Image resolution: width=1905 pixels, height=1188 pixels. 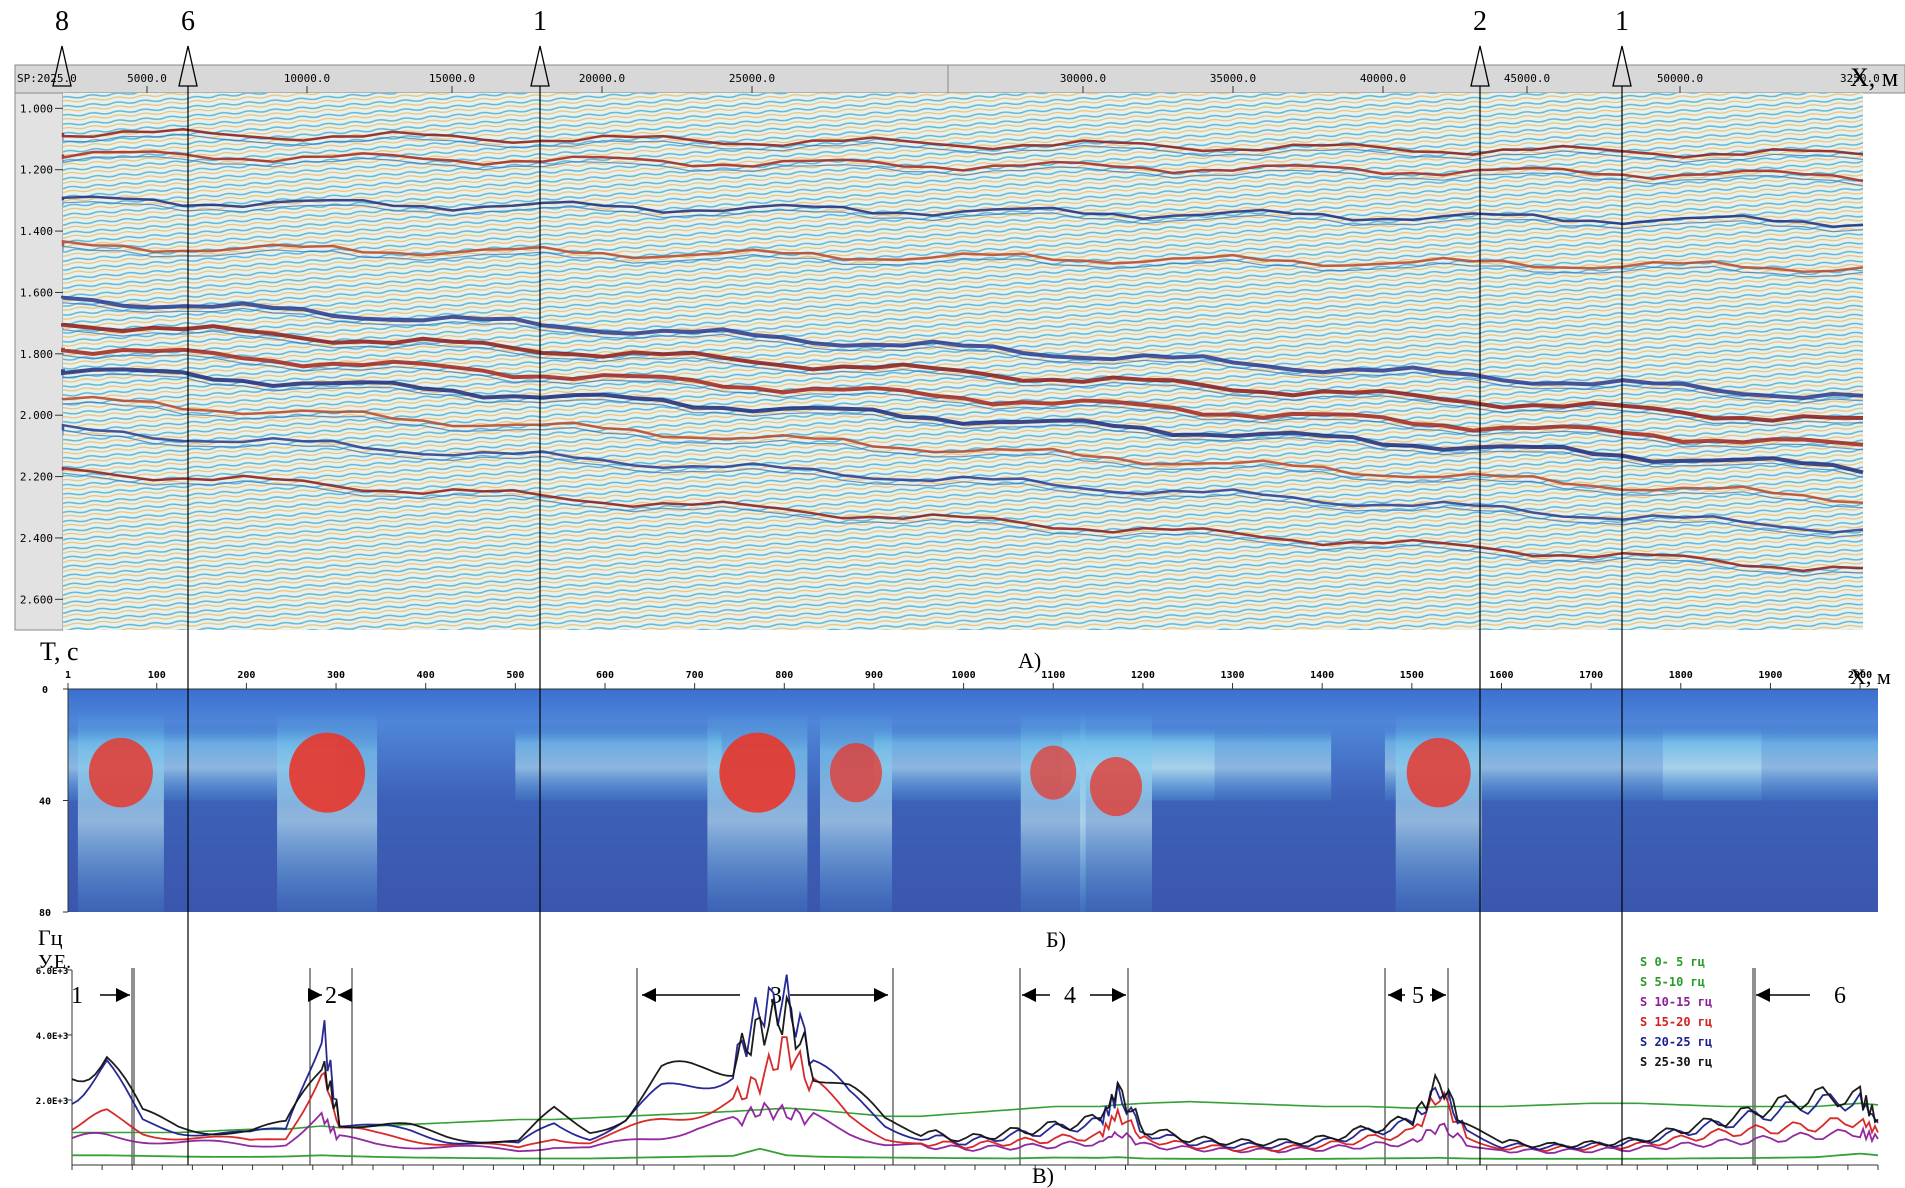 I want to click on panel-b-x-label: X, м, so click(x=1870, y=676).